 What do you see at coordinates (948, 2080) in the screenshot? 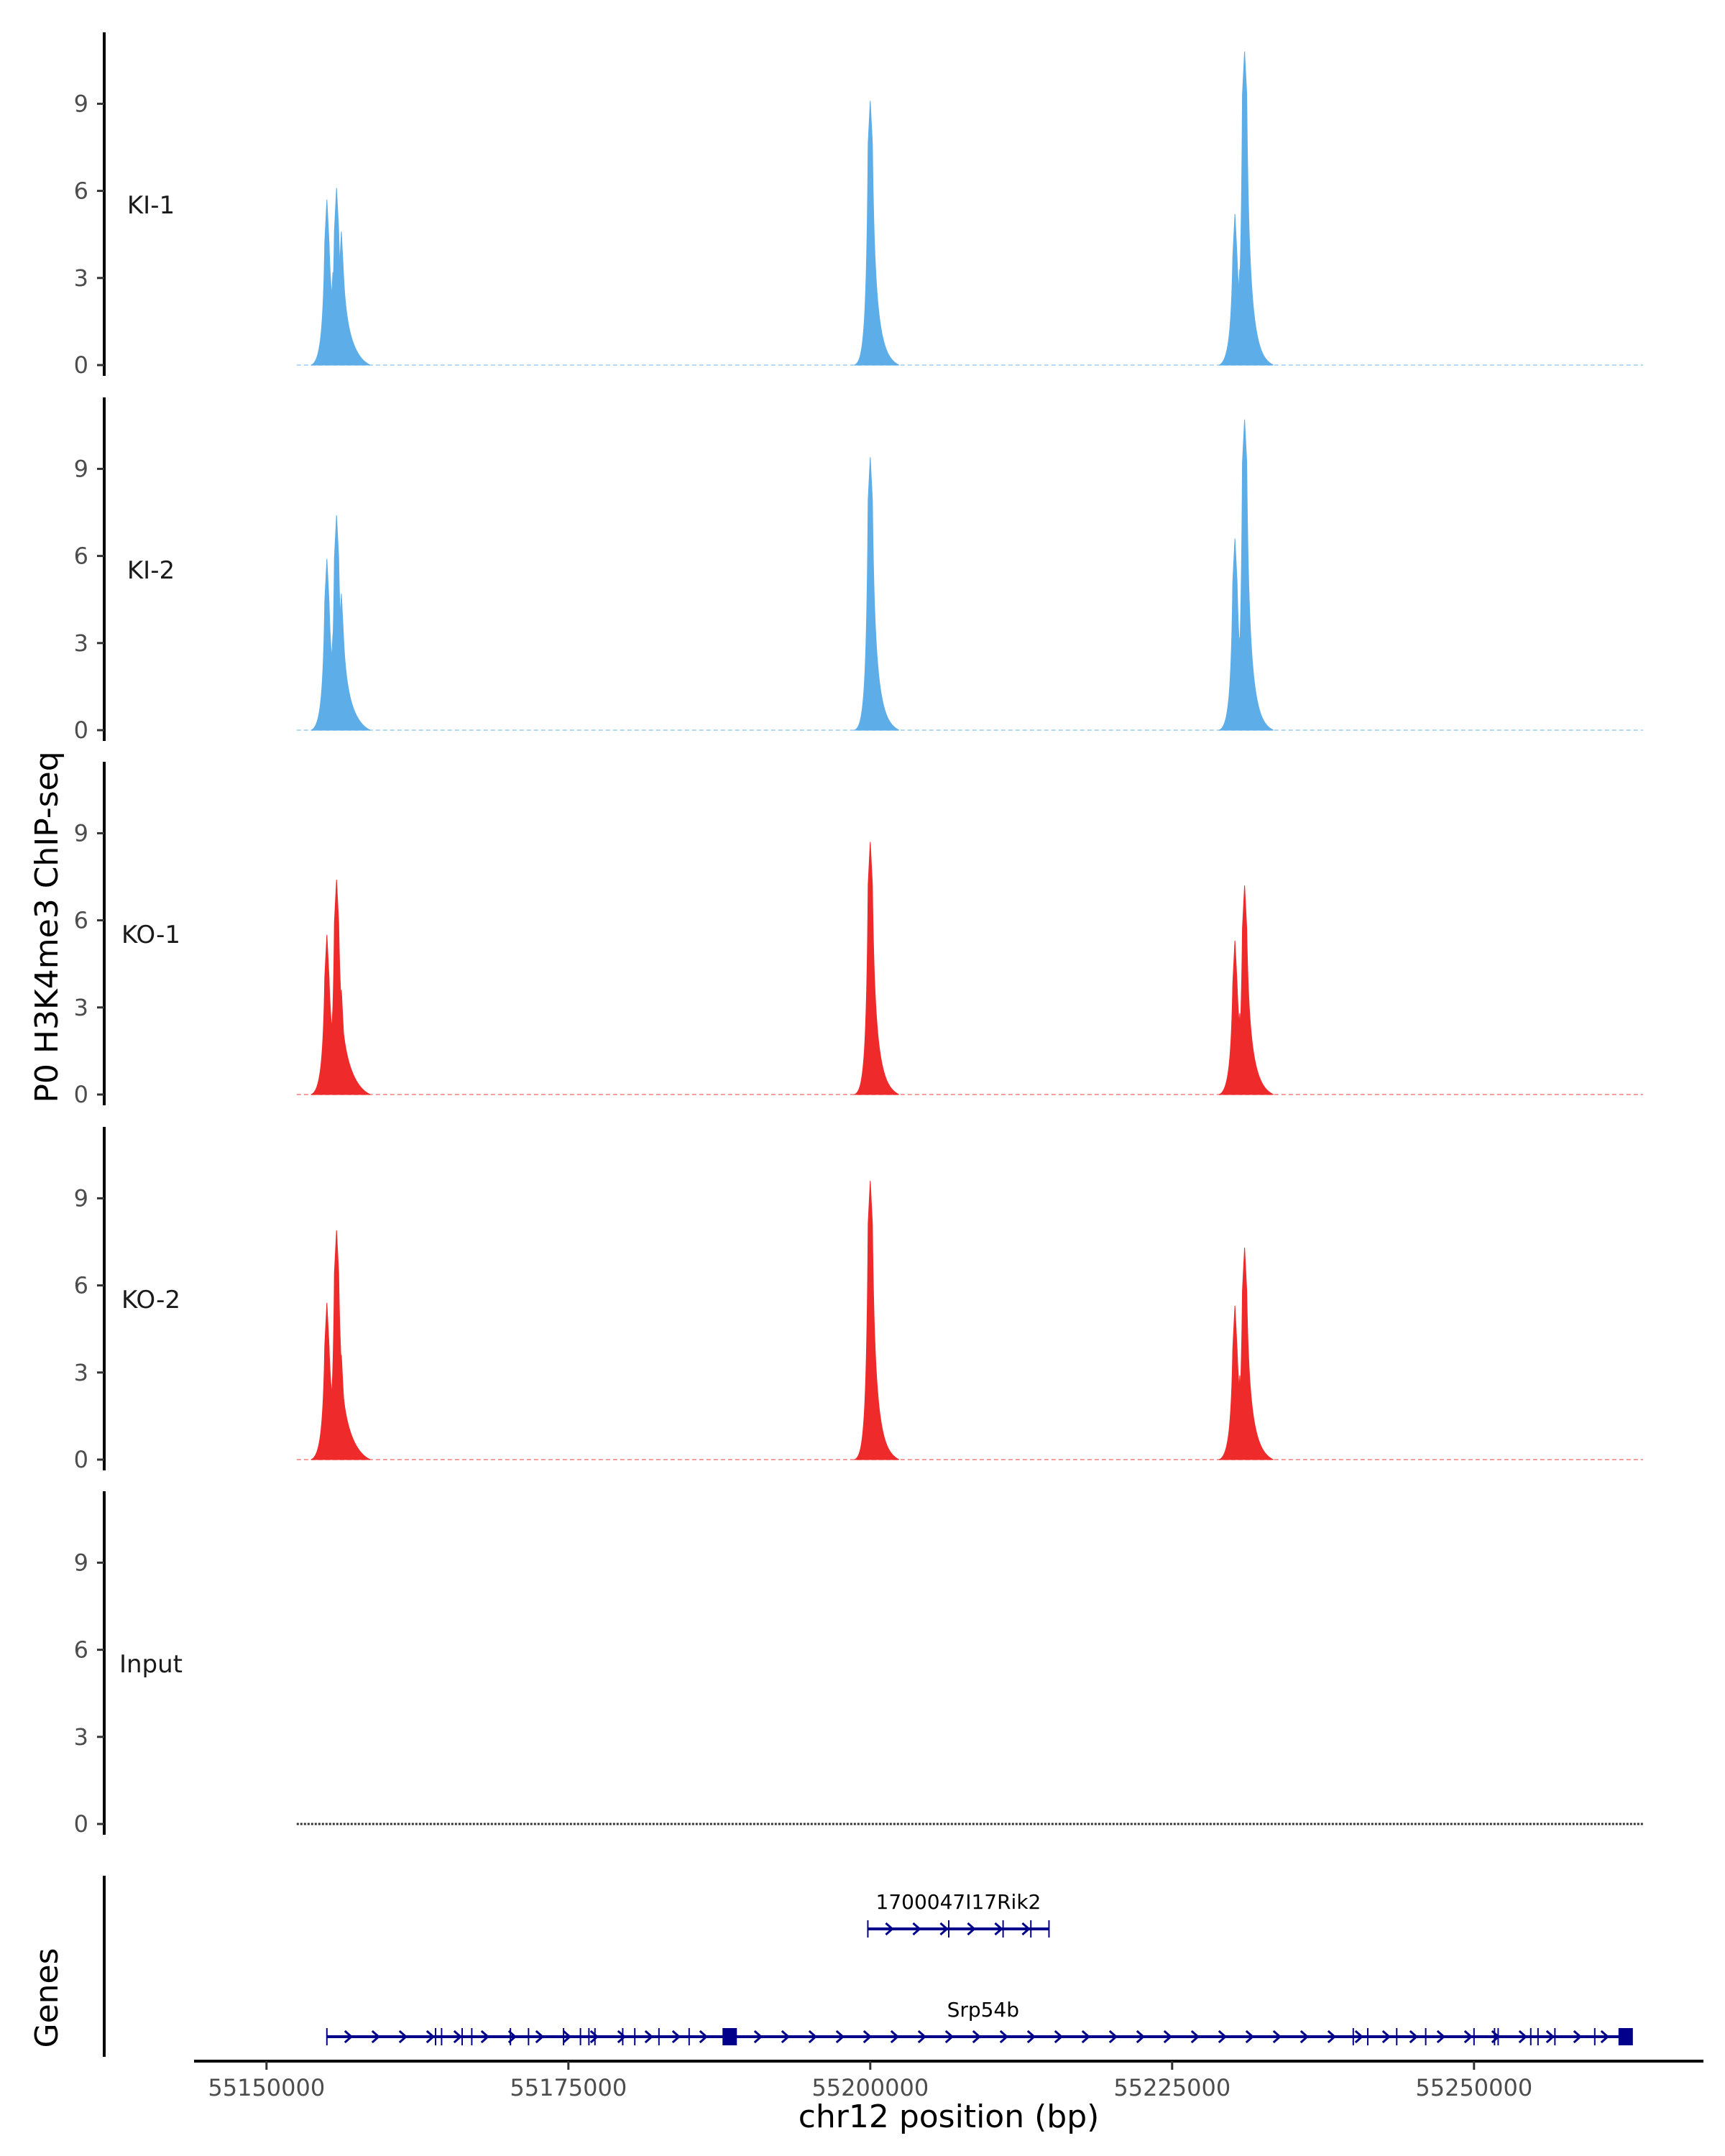
I see `x-axis: 55150000 55175000 55200000 55225000 55250000` at bounding box center [948, 2080].